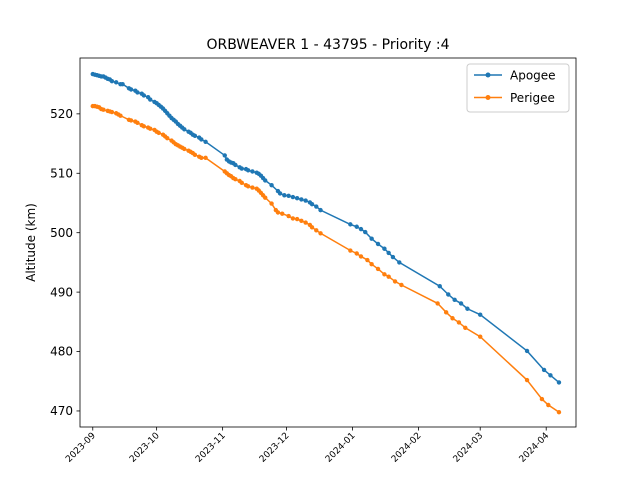  Describe the element at coordinates (61, 292) in the screenshot. I see `y-tick-label: 490` at that location.